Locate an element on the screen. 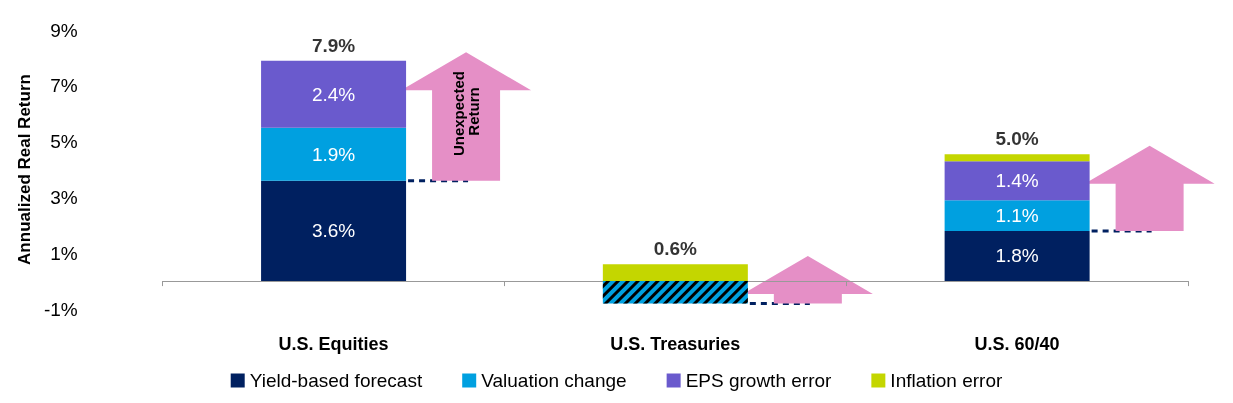  data-label: 1.4% is located at coordinates (1017, 181).